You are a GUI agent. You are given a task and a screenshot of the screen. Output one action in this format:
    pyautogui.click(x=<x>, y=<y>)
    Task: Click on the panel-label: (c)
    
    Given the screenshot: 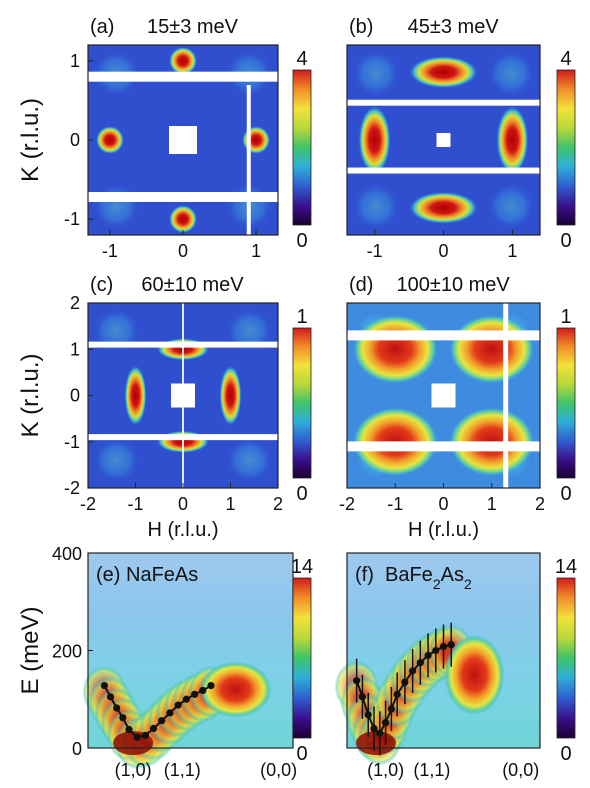 What is the action you would take?
    pyautogui.click(x=101, y=285)
    